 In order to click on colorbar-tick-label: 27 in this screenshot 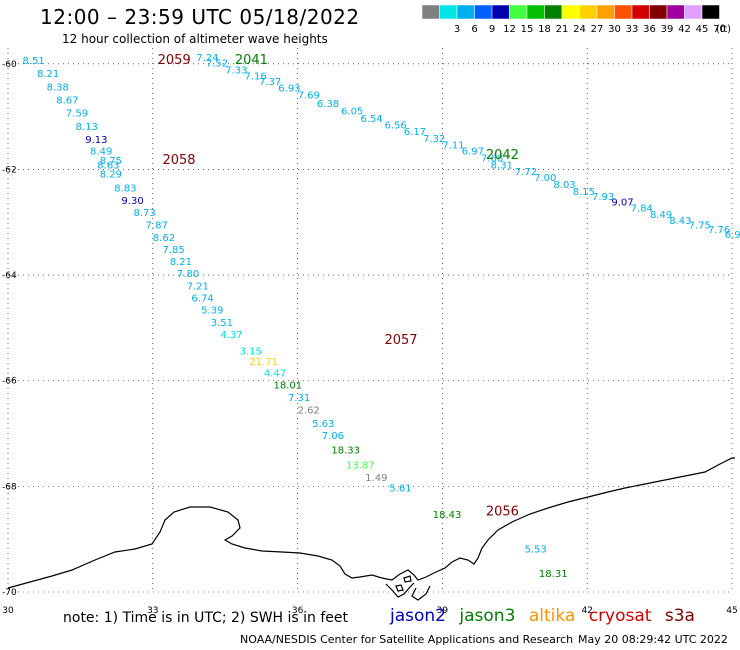, I will do `click(597, 29)`.